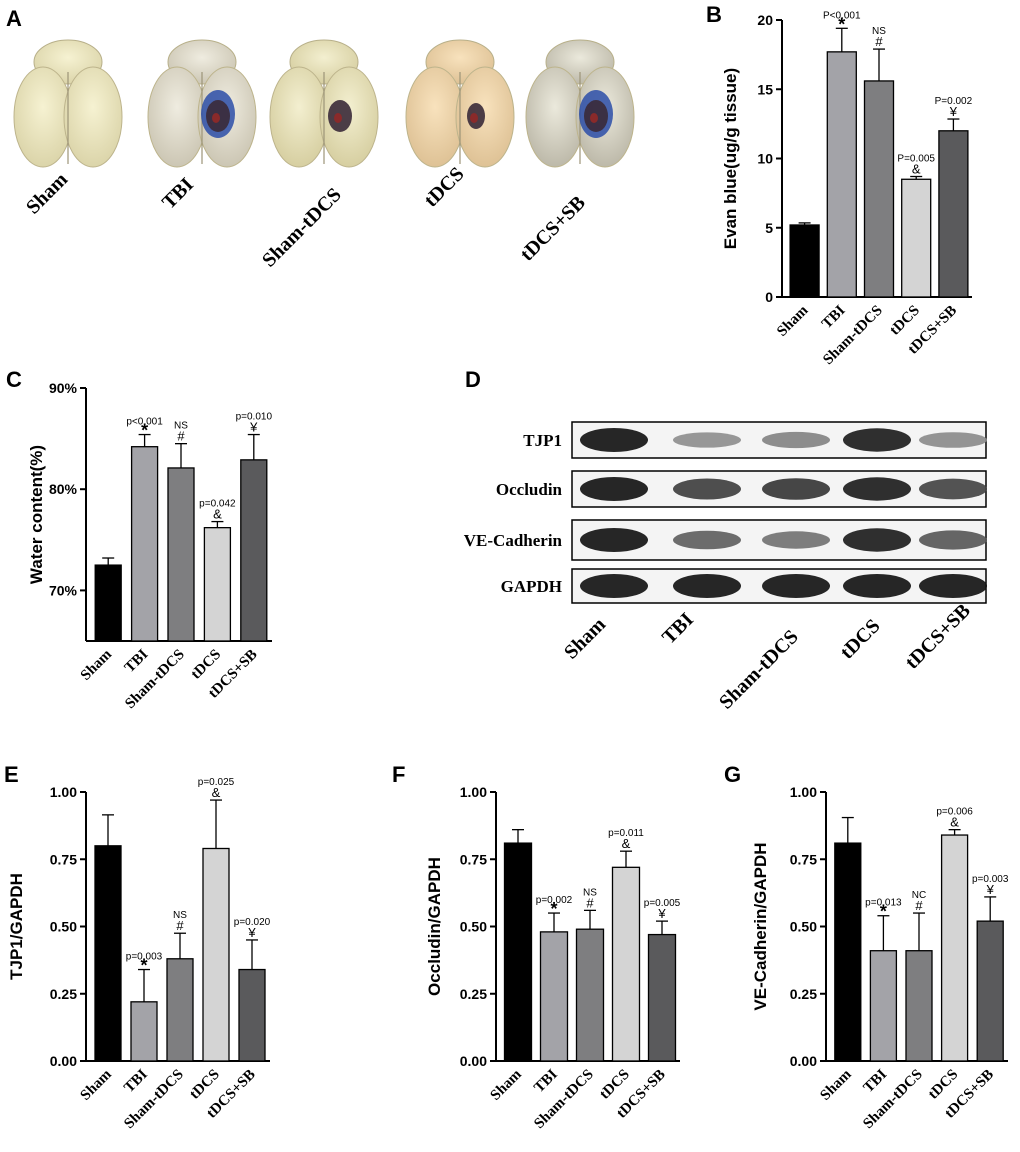  Describe the element at coordinates (63, 1061) in the screenshot. I see `y-tick-label: 0.00` at that location.